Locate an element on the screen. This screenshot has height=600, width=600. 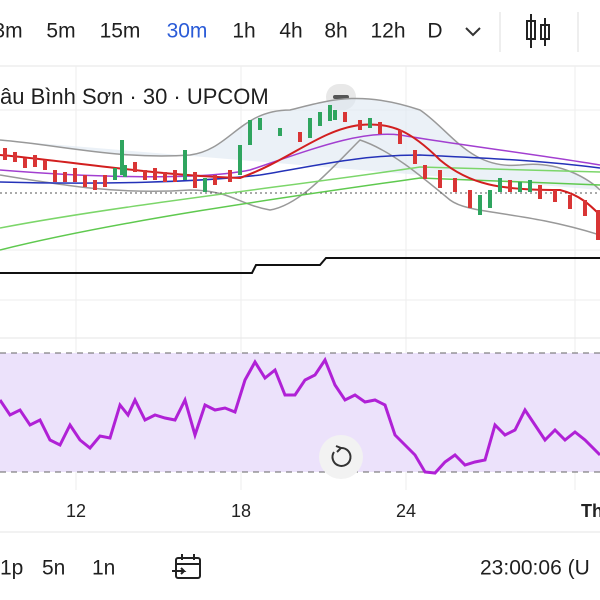
support-line is located at coordinates (300, 265).